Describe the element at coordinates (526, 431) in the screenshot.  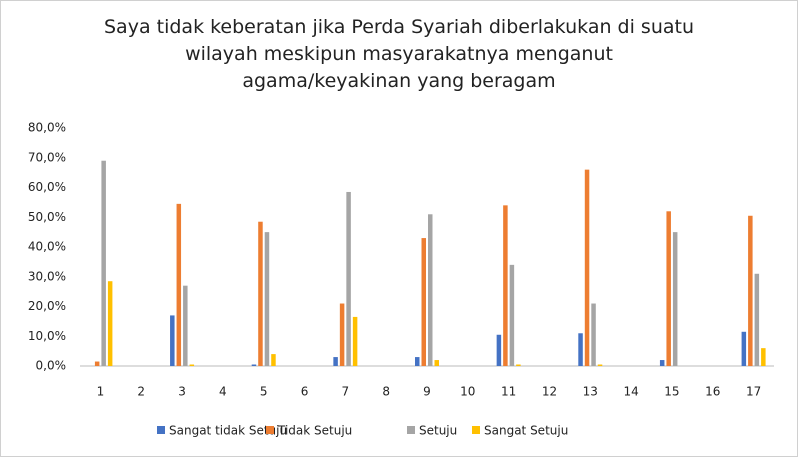
I see `legend-label: Sangat Setuju` at that location.